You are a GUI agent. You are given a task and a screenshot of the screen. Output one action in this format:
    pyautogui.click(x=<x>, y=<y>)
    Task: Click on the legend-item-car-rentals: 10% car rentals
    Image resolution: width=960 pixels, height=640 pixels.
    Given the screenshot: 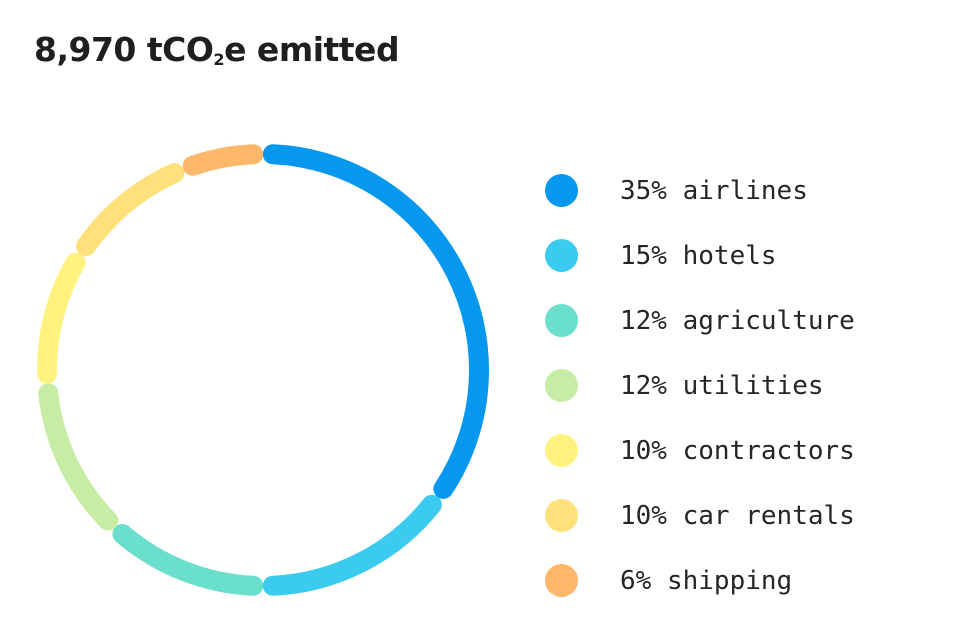 What is the action you would take?
    pyautogui.click(x=700, y=515)
    